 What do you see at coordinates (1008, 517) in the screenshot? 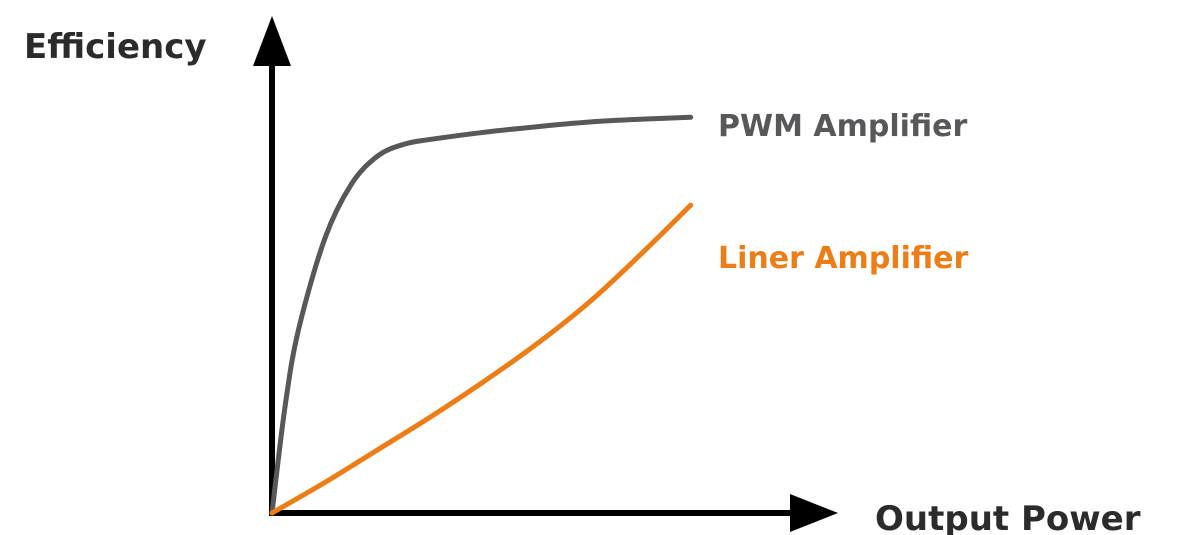
I see `x-axis-label: Output Power` at bounding box center [1008, 517].